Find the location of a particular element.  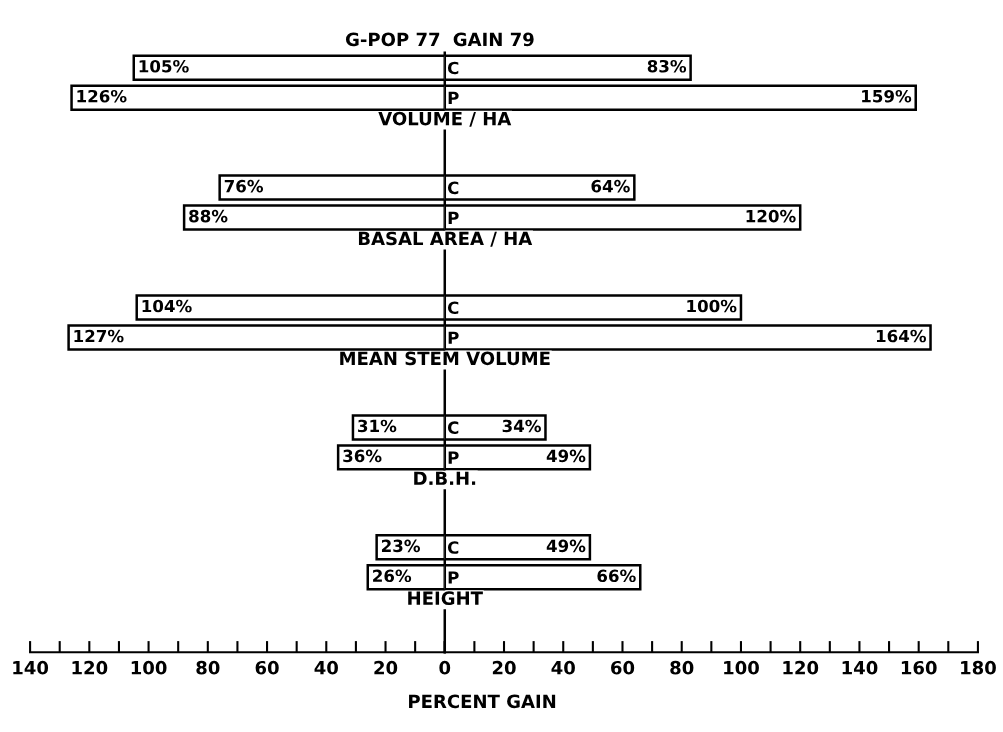

annotation: VOLUME / HA is located at coordinates (445, 119).